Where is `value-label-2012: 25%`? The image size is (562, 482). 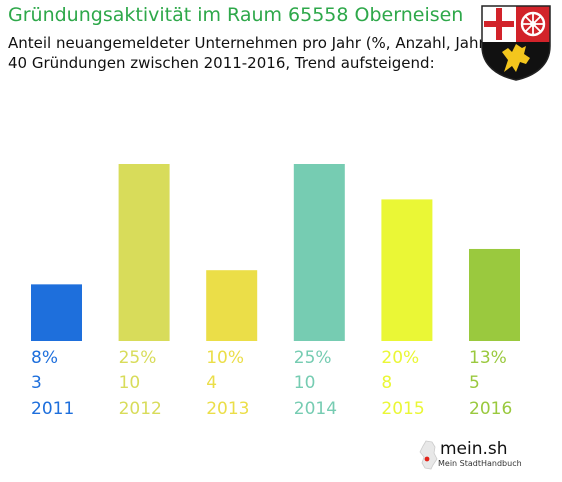
value-label-2012: 25% is located at coordinates (138, 358).